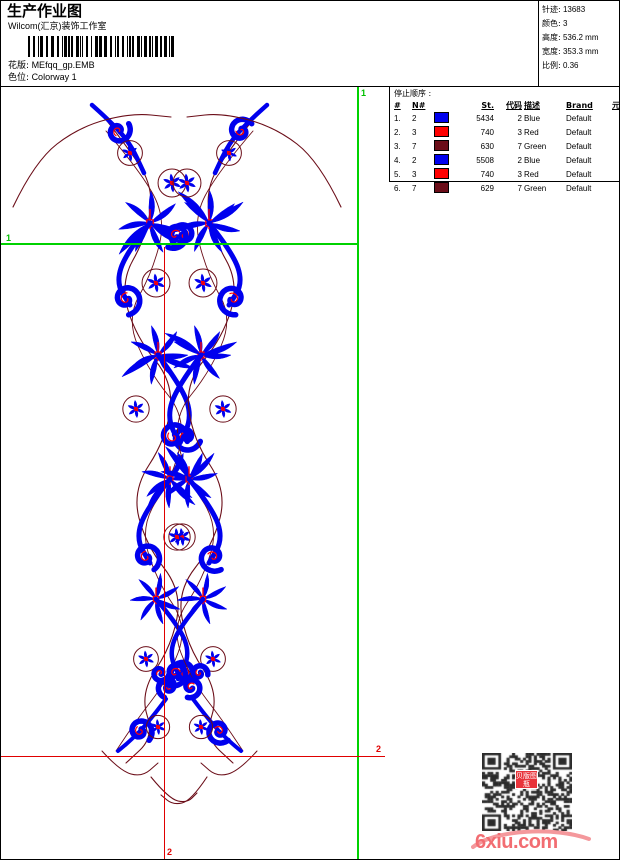 The width and height of the screenshot is (620, 860). What do you see at coordinates (164, 553) in the screenshot?
I see `registration-vertical-red` at bounding box center [164, 553].